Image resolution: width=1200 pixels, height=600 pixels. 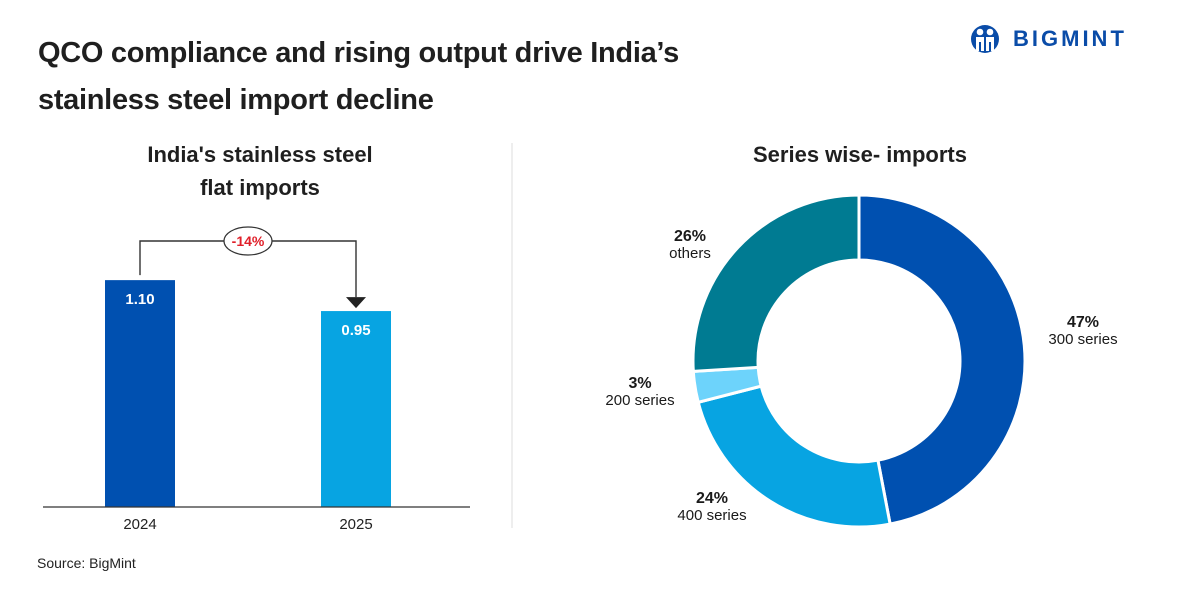 What do you see at coordinates (639, 400) in the screenshot?
I see `slice-name-label: 200 series` at bounding box center [639, 400].